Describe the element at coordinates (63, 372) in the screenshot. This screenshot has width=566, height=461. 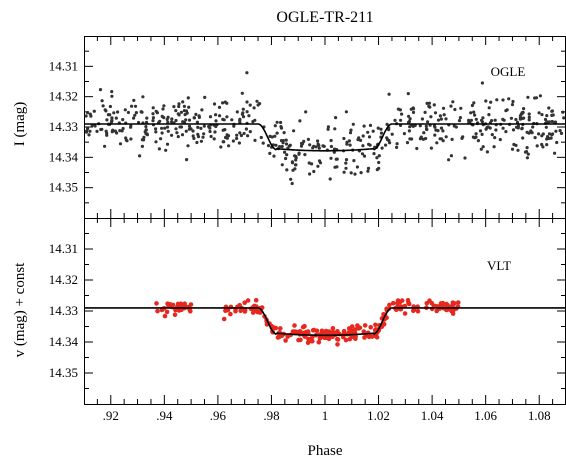
I see `y-tick-label: 14.35` at that location.